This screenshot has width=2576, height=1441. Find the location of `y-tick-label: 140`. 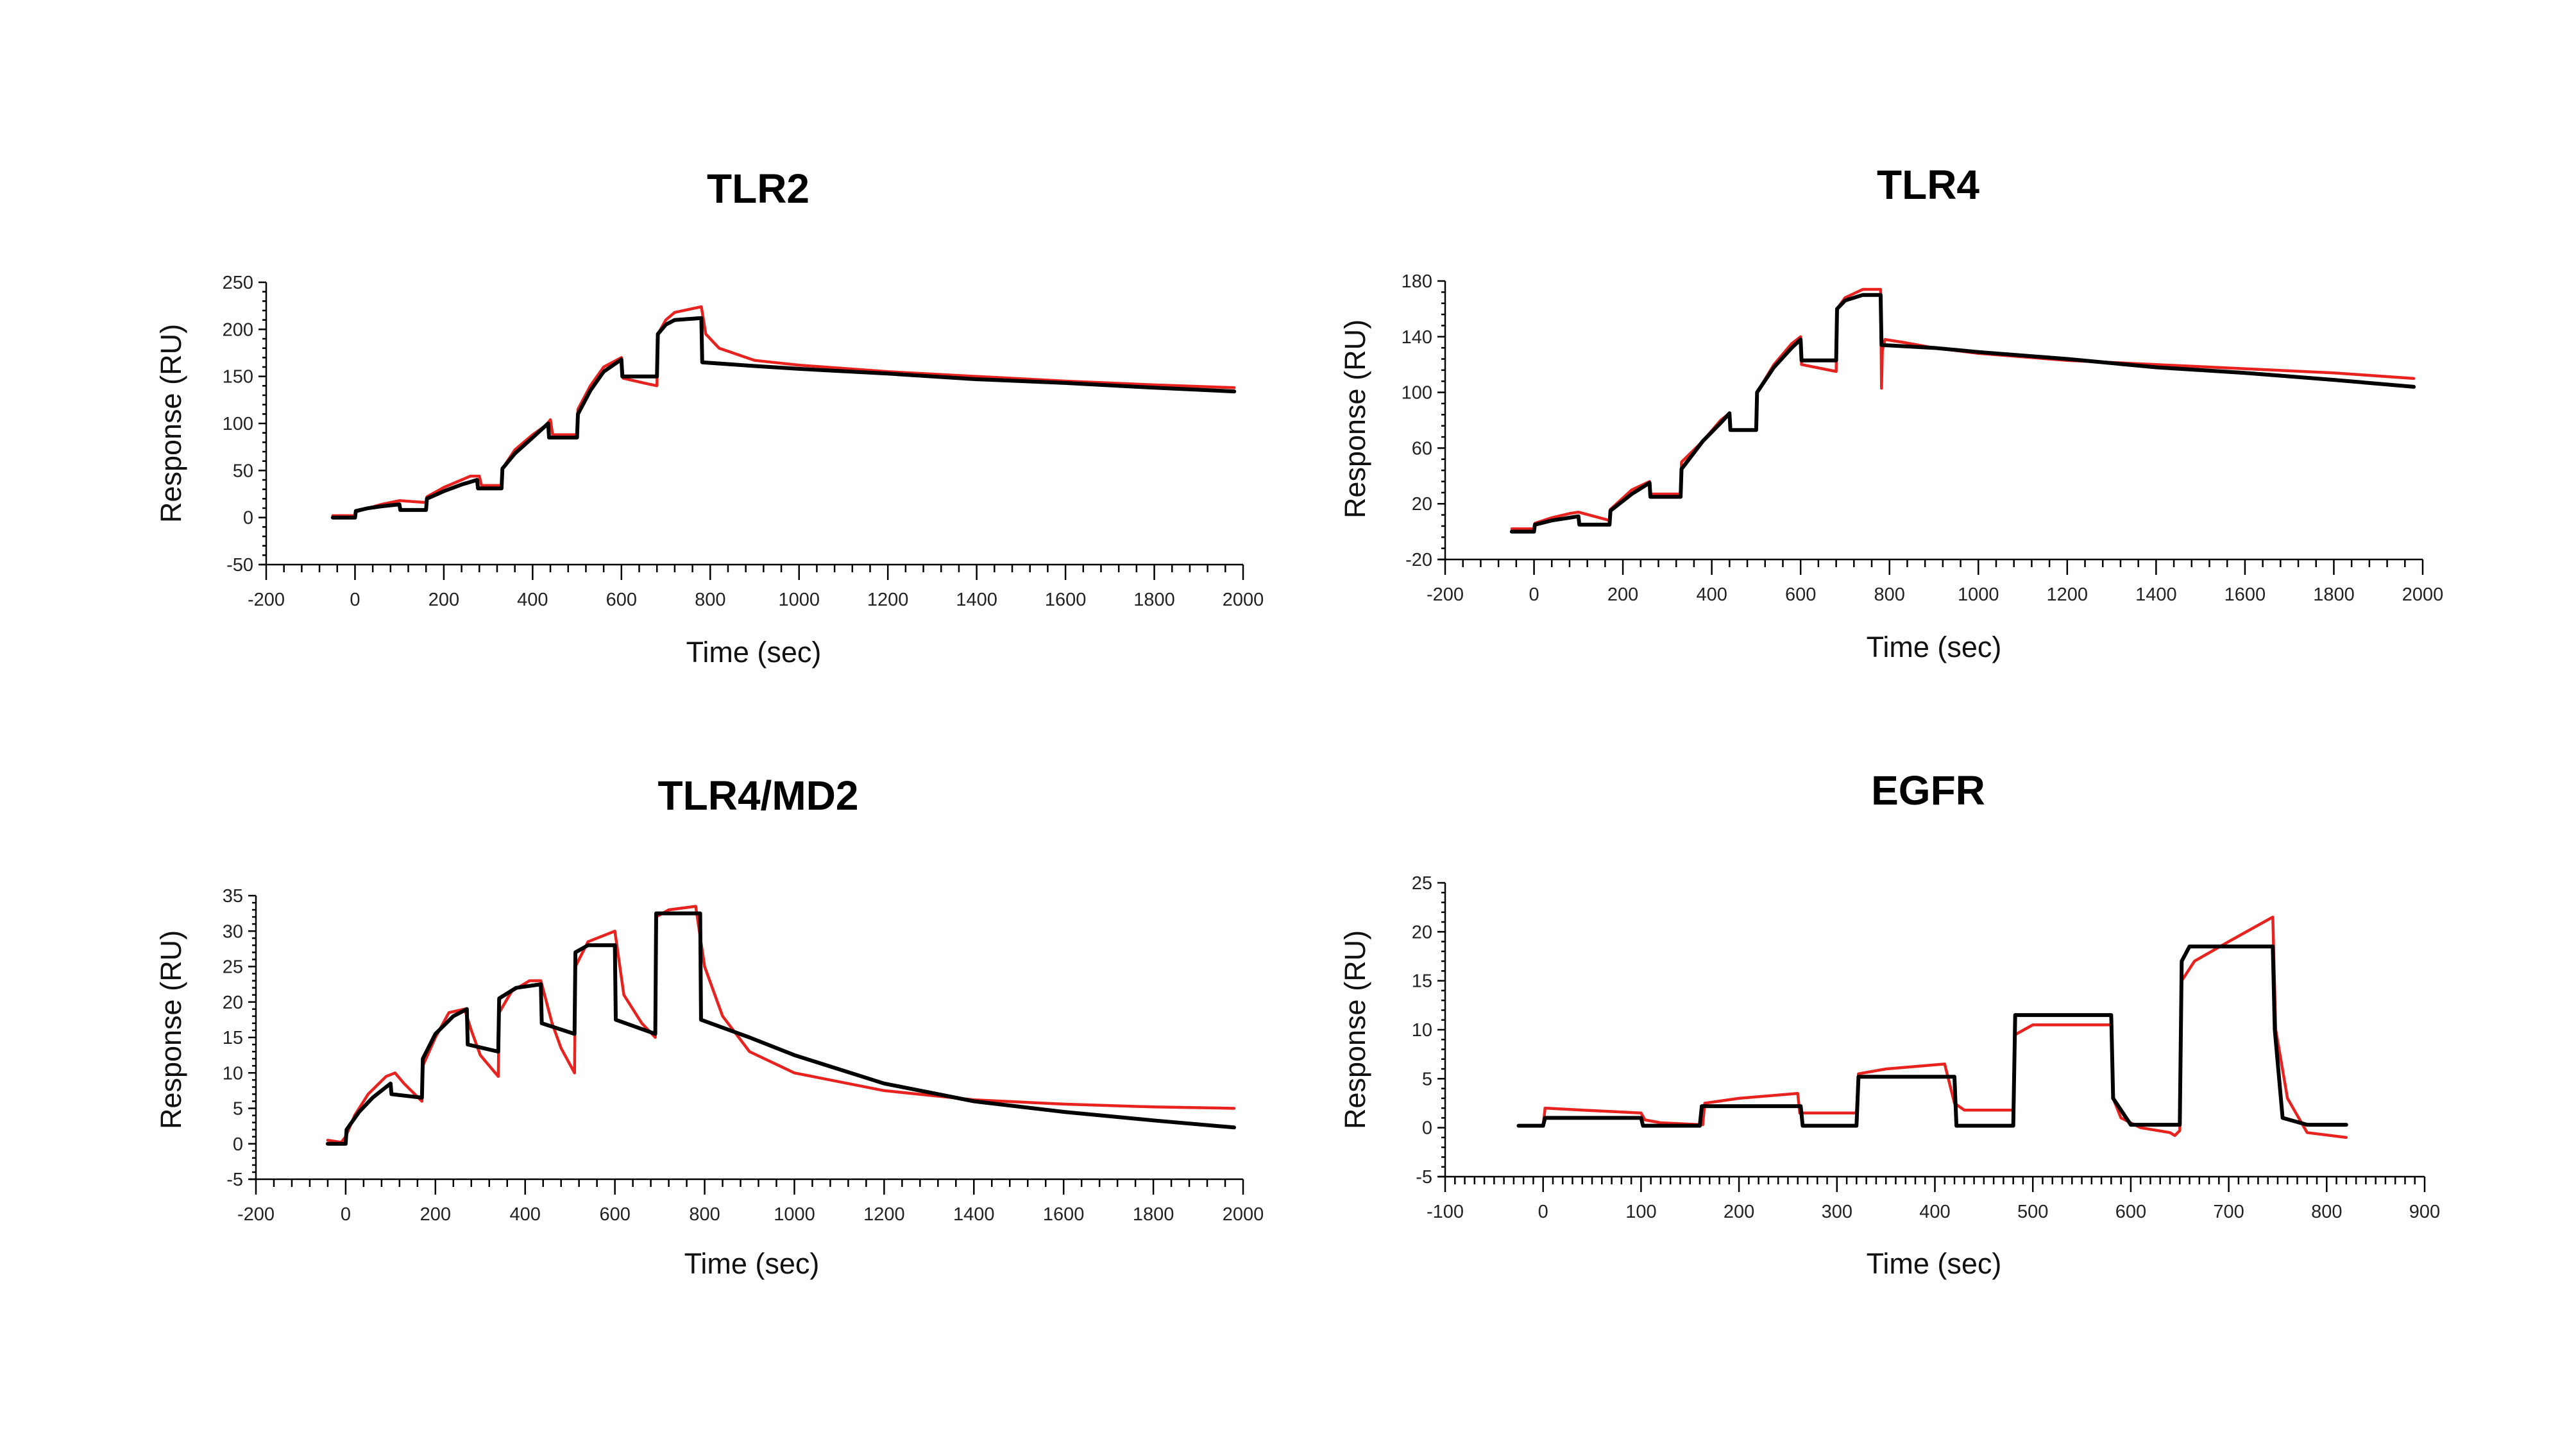

y-tick-label: 140 is located at coordinates (1417, 337).